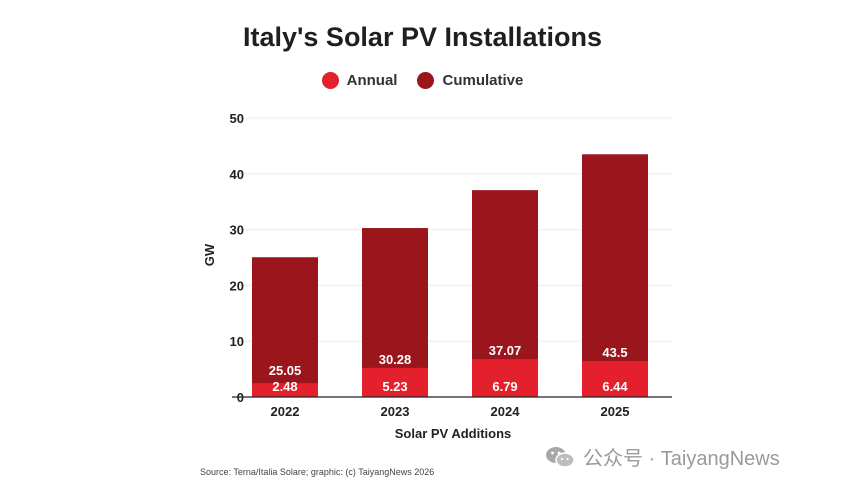  What do you see at coordinates (237, 285) in the screenshot?
I see `y-tick-label: 20` at bounding box center [237, 285].